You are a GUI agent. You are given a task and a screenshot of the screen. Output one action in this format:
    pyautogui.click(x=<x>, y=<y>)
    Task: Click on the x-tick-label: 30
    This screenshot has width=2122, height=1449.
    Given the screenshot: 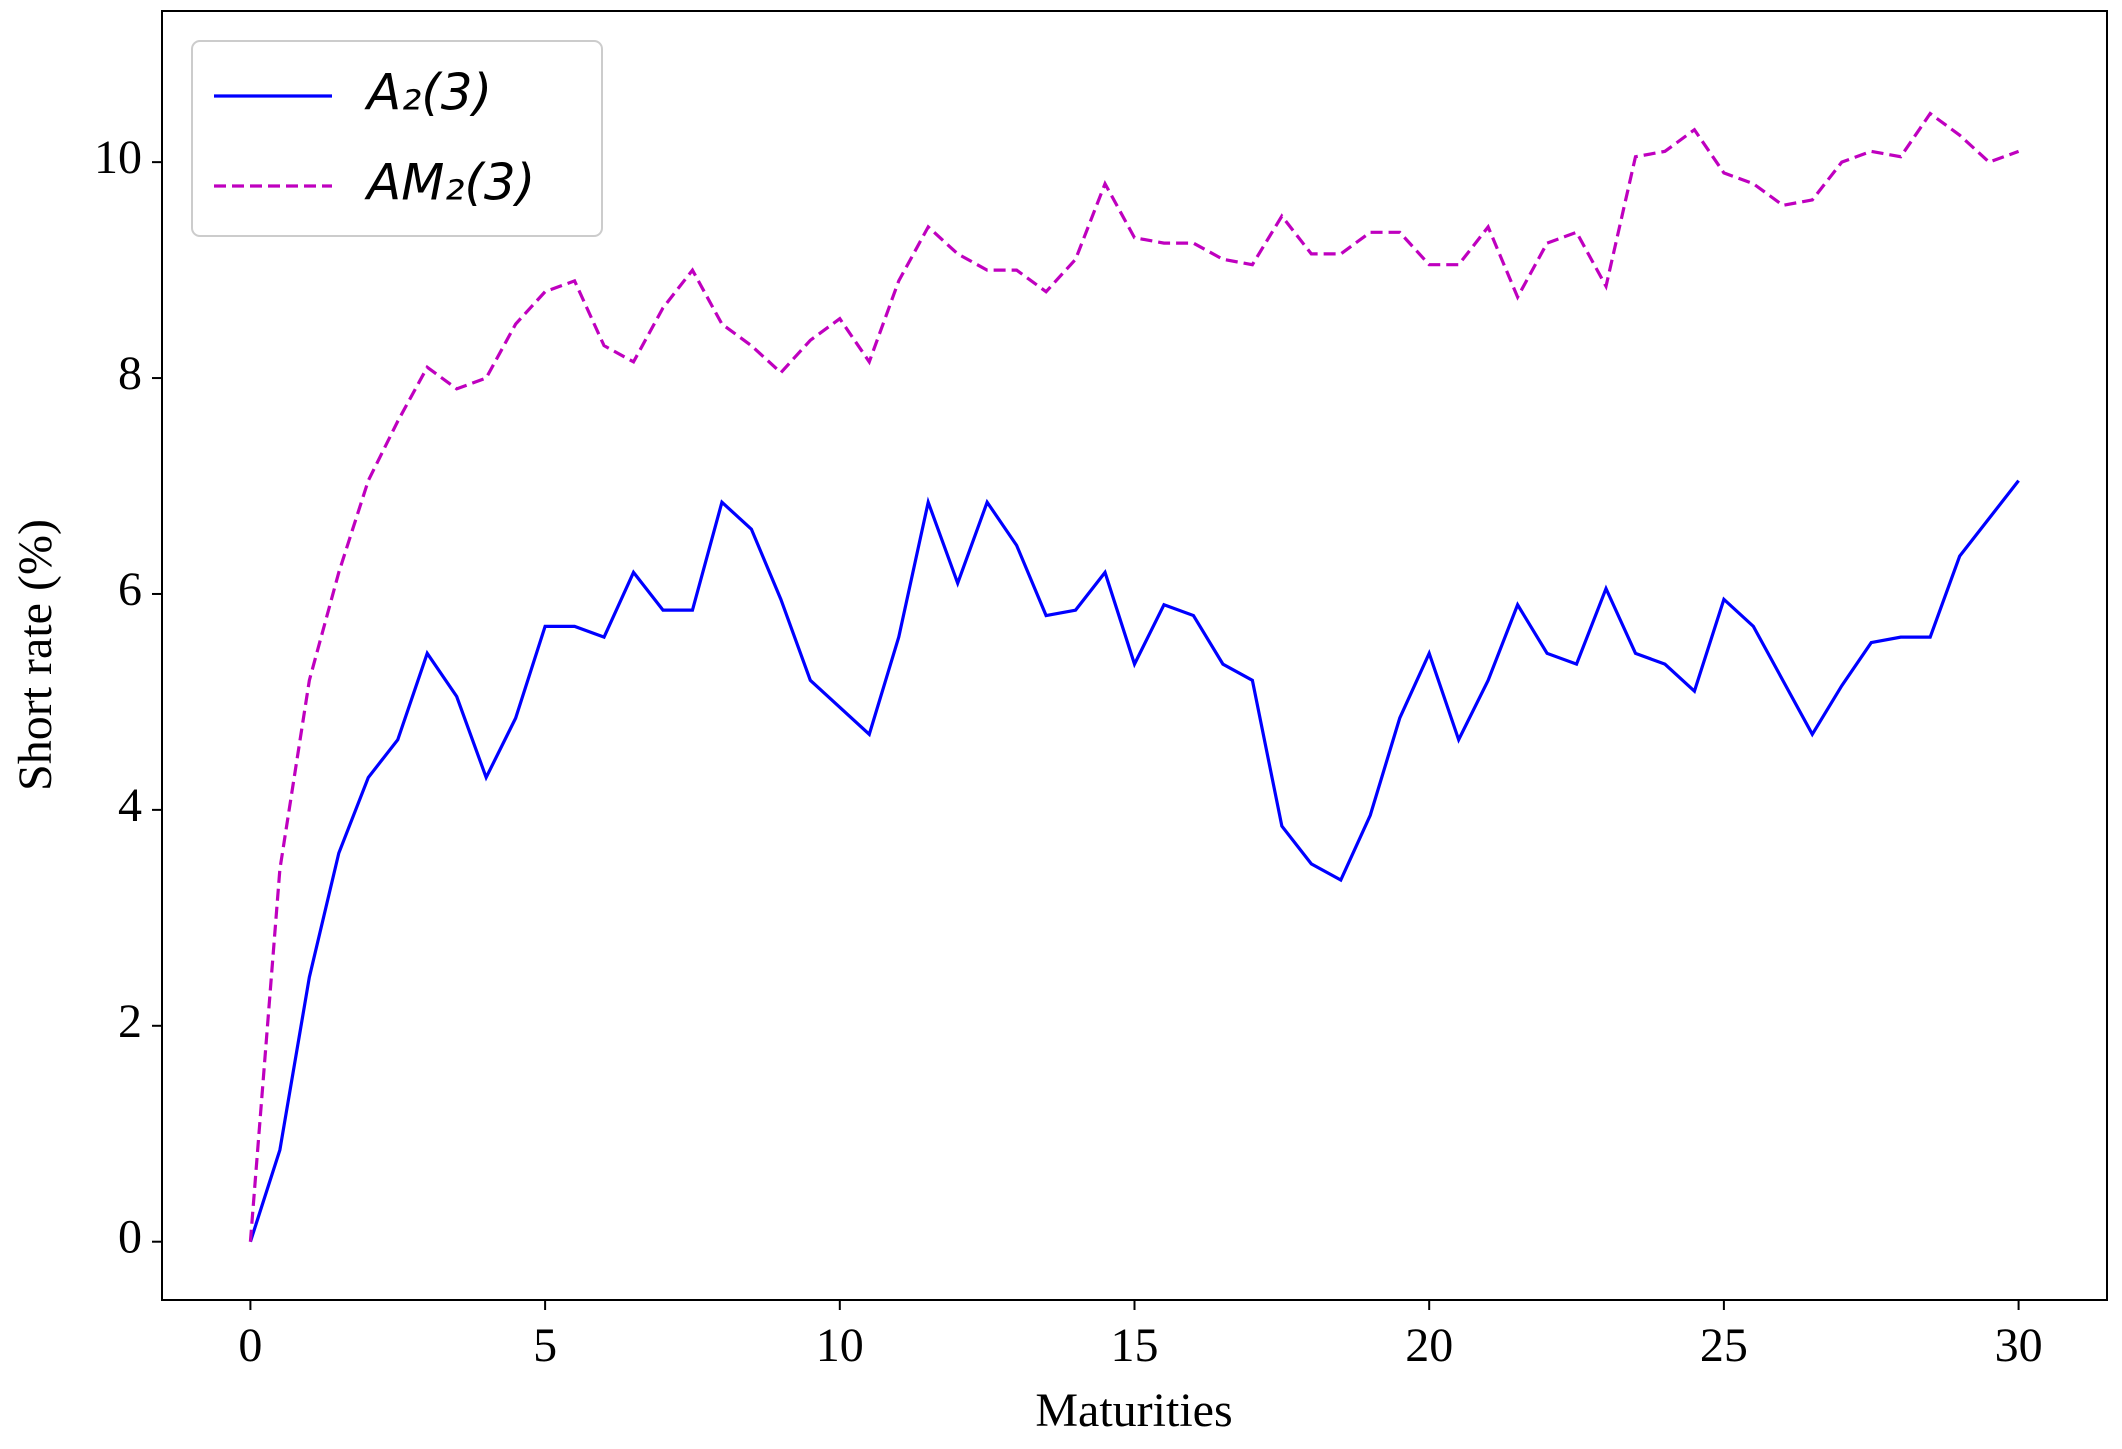 What is the action you would take?
    pyautogui.click(x=2019, y=1345)
    